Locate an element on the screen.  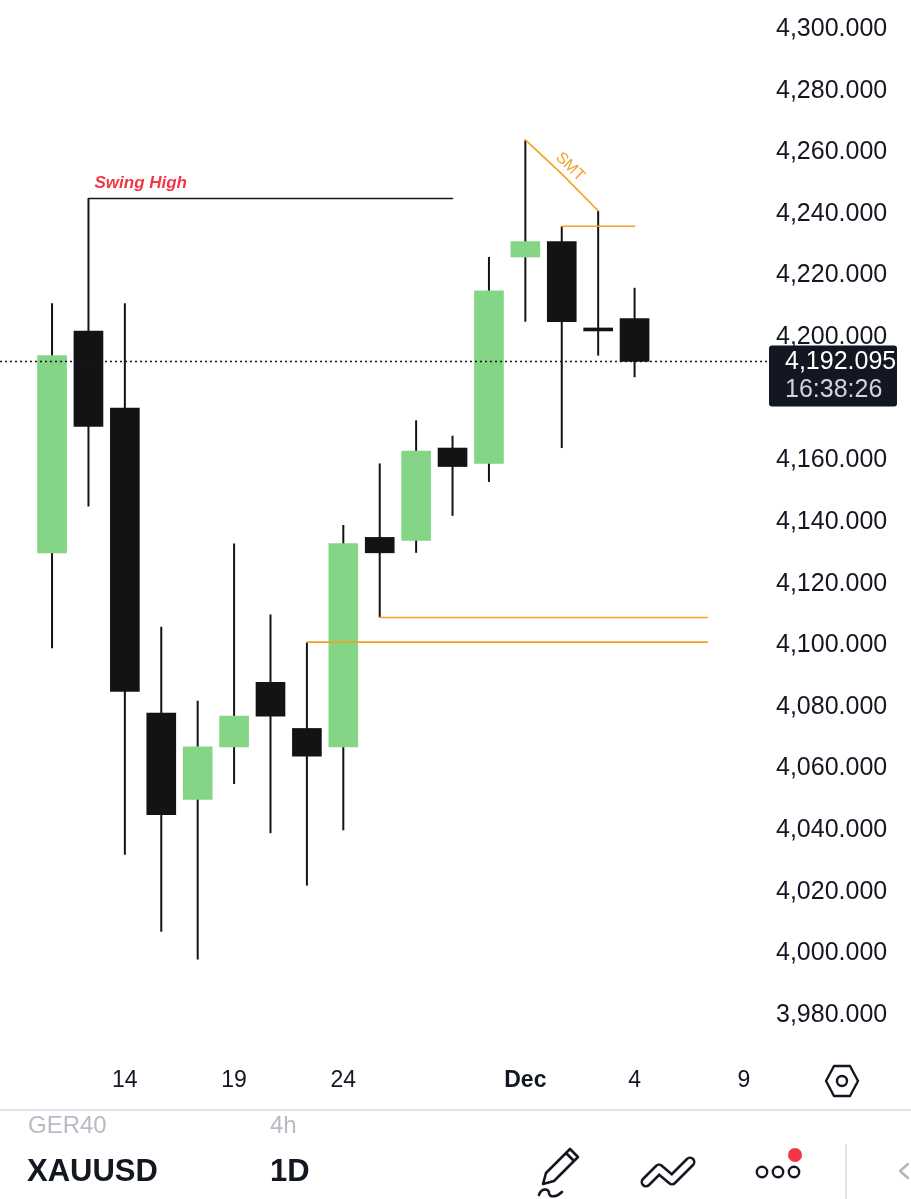
y-tick-label: 3,980.000 is located at coordinates (832, 1012).